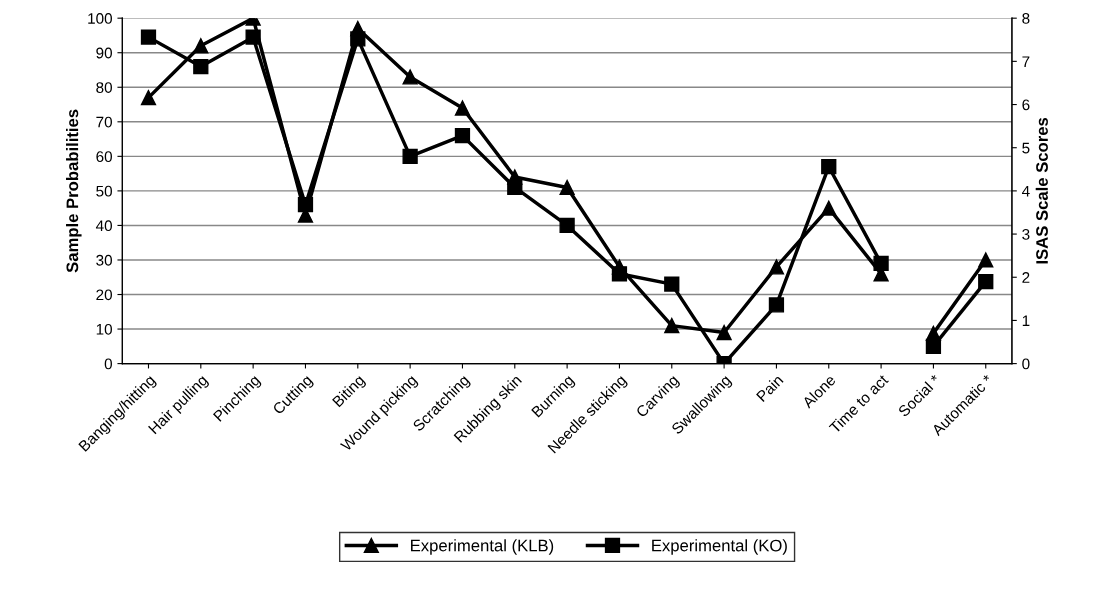  What do you see at coordinates (104, 329) in the screenshot?
I see `y-tick-label: 10` at bounding box center [104, 329].